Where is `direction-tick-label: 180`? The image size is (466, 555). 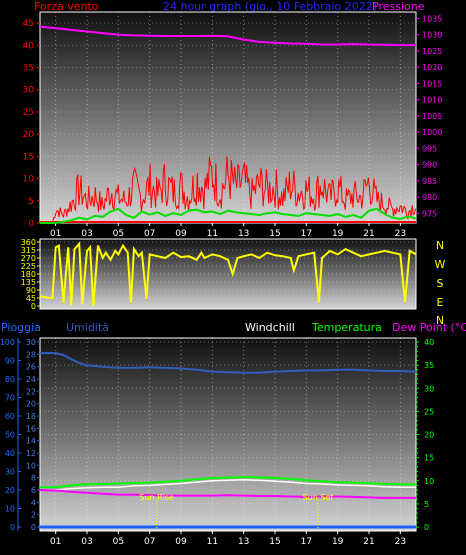 direction-tick-label: 180 is located at coordinates (28, 274).